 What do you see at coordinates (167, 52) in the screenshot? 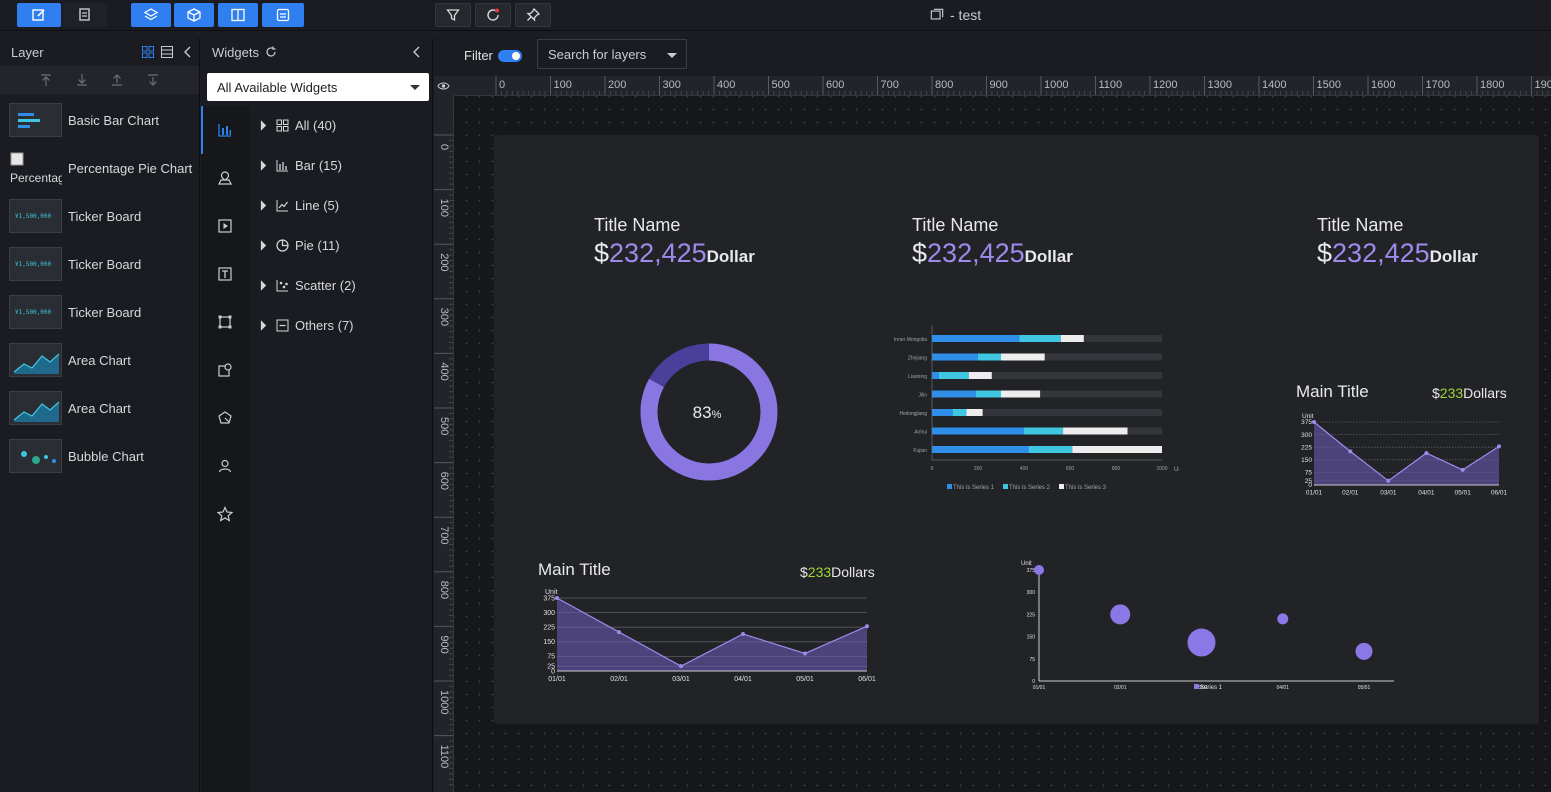
I see `list-view-icon` at bounding box center [167, 52].